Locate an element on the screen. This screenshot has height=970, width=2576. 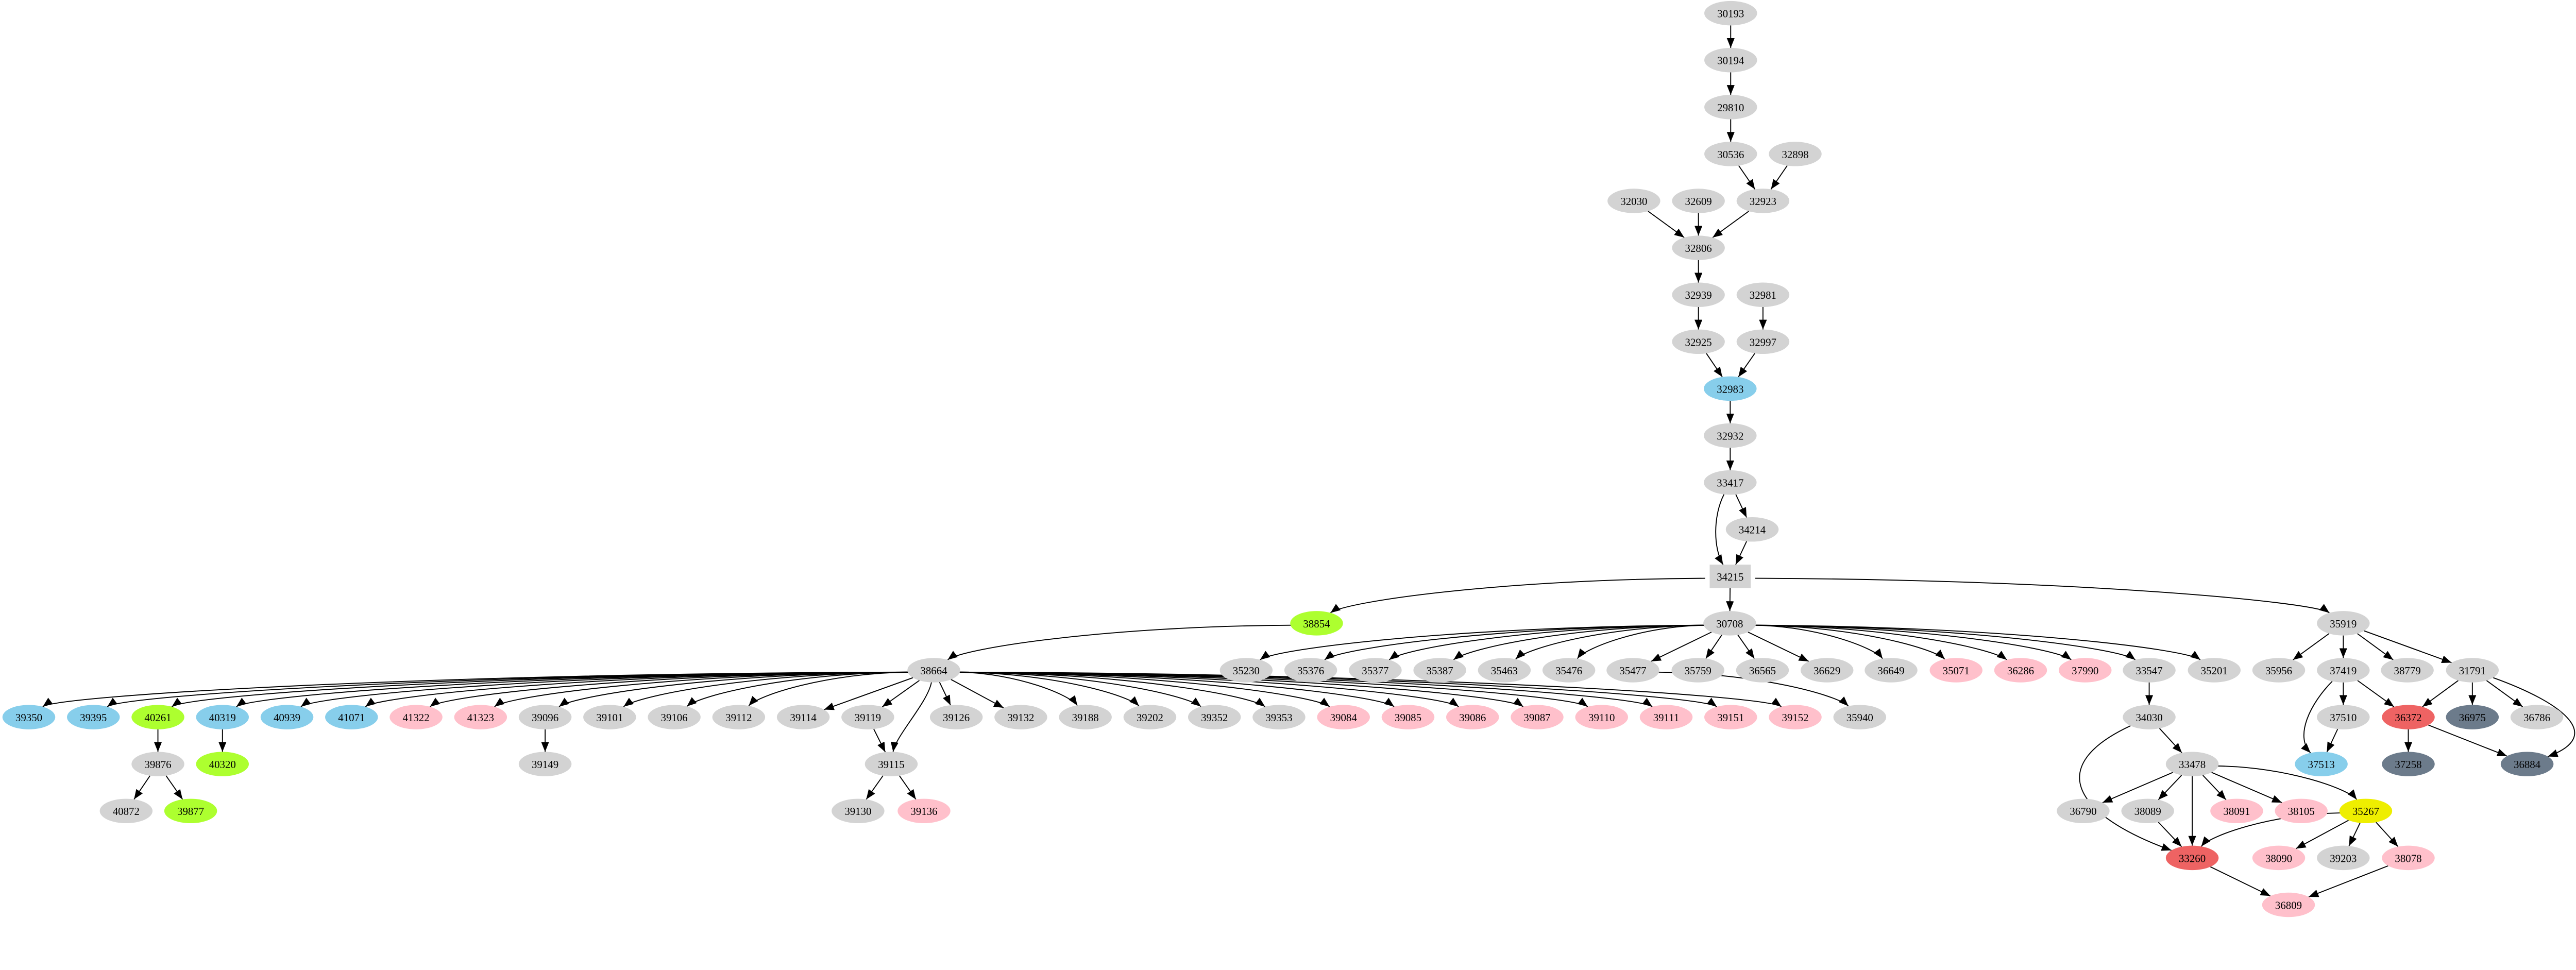
node-39106: 39106 is located at coordinates (674, 717).